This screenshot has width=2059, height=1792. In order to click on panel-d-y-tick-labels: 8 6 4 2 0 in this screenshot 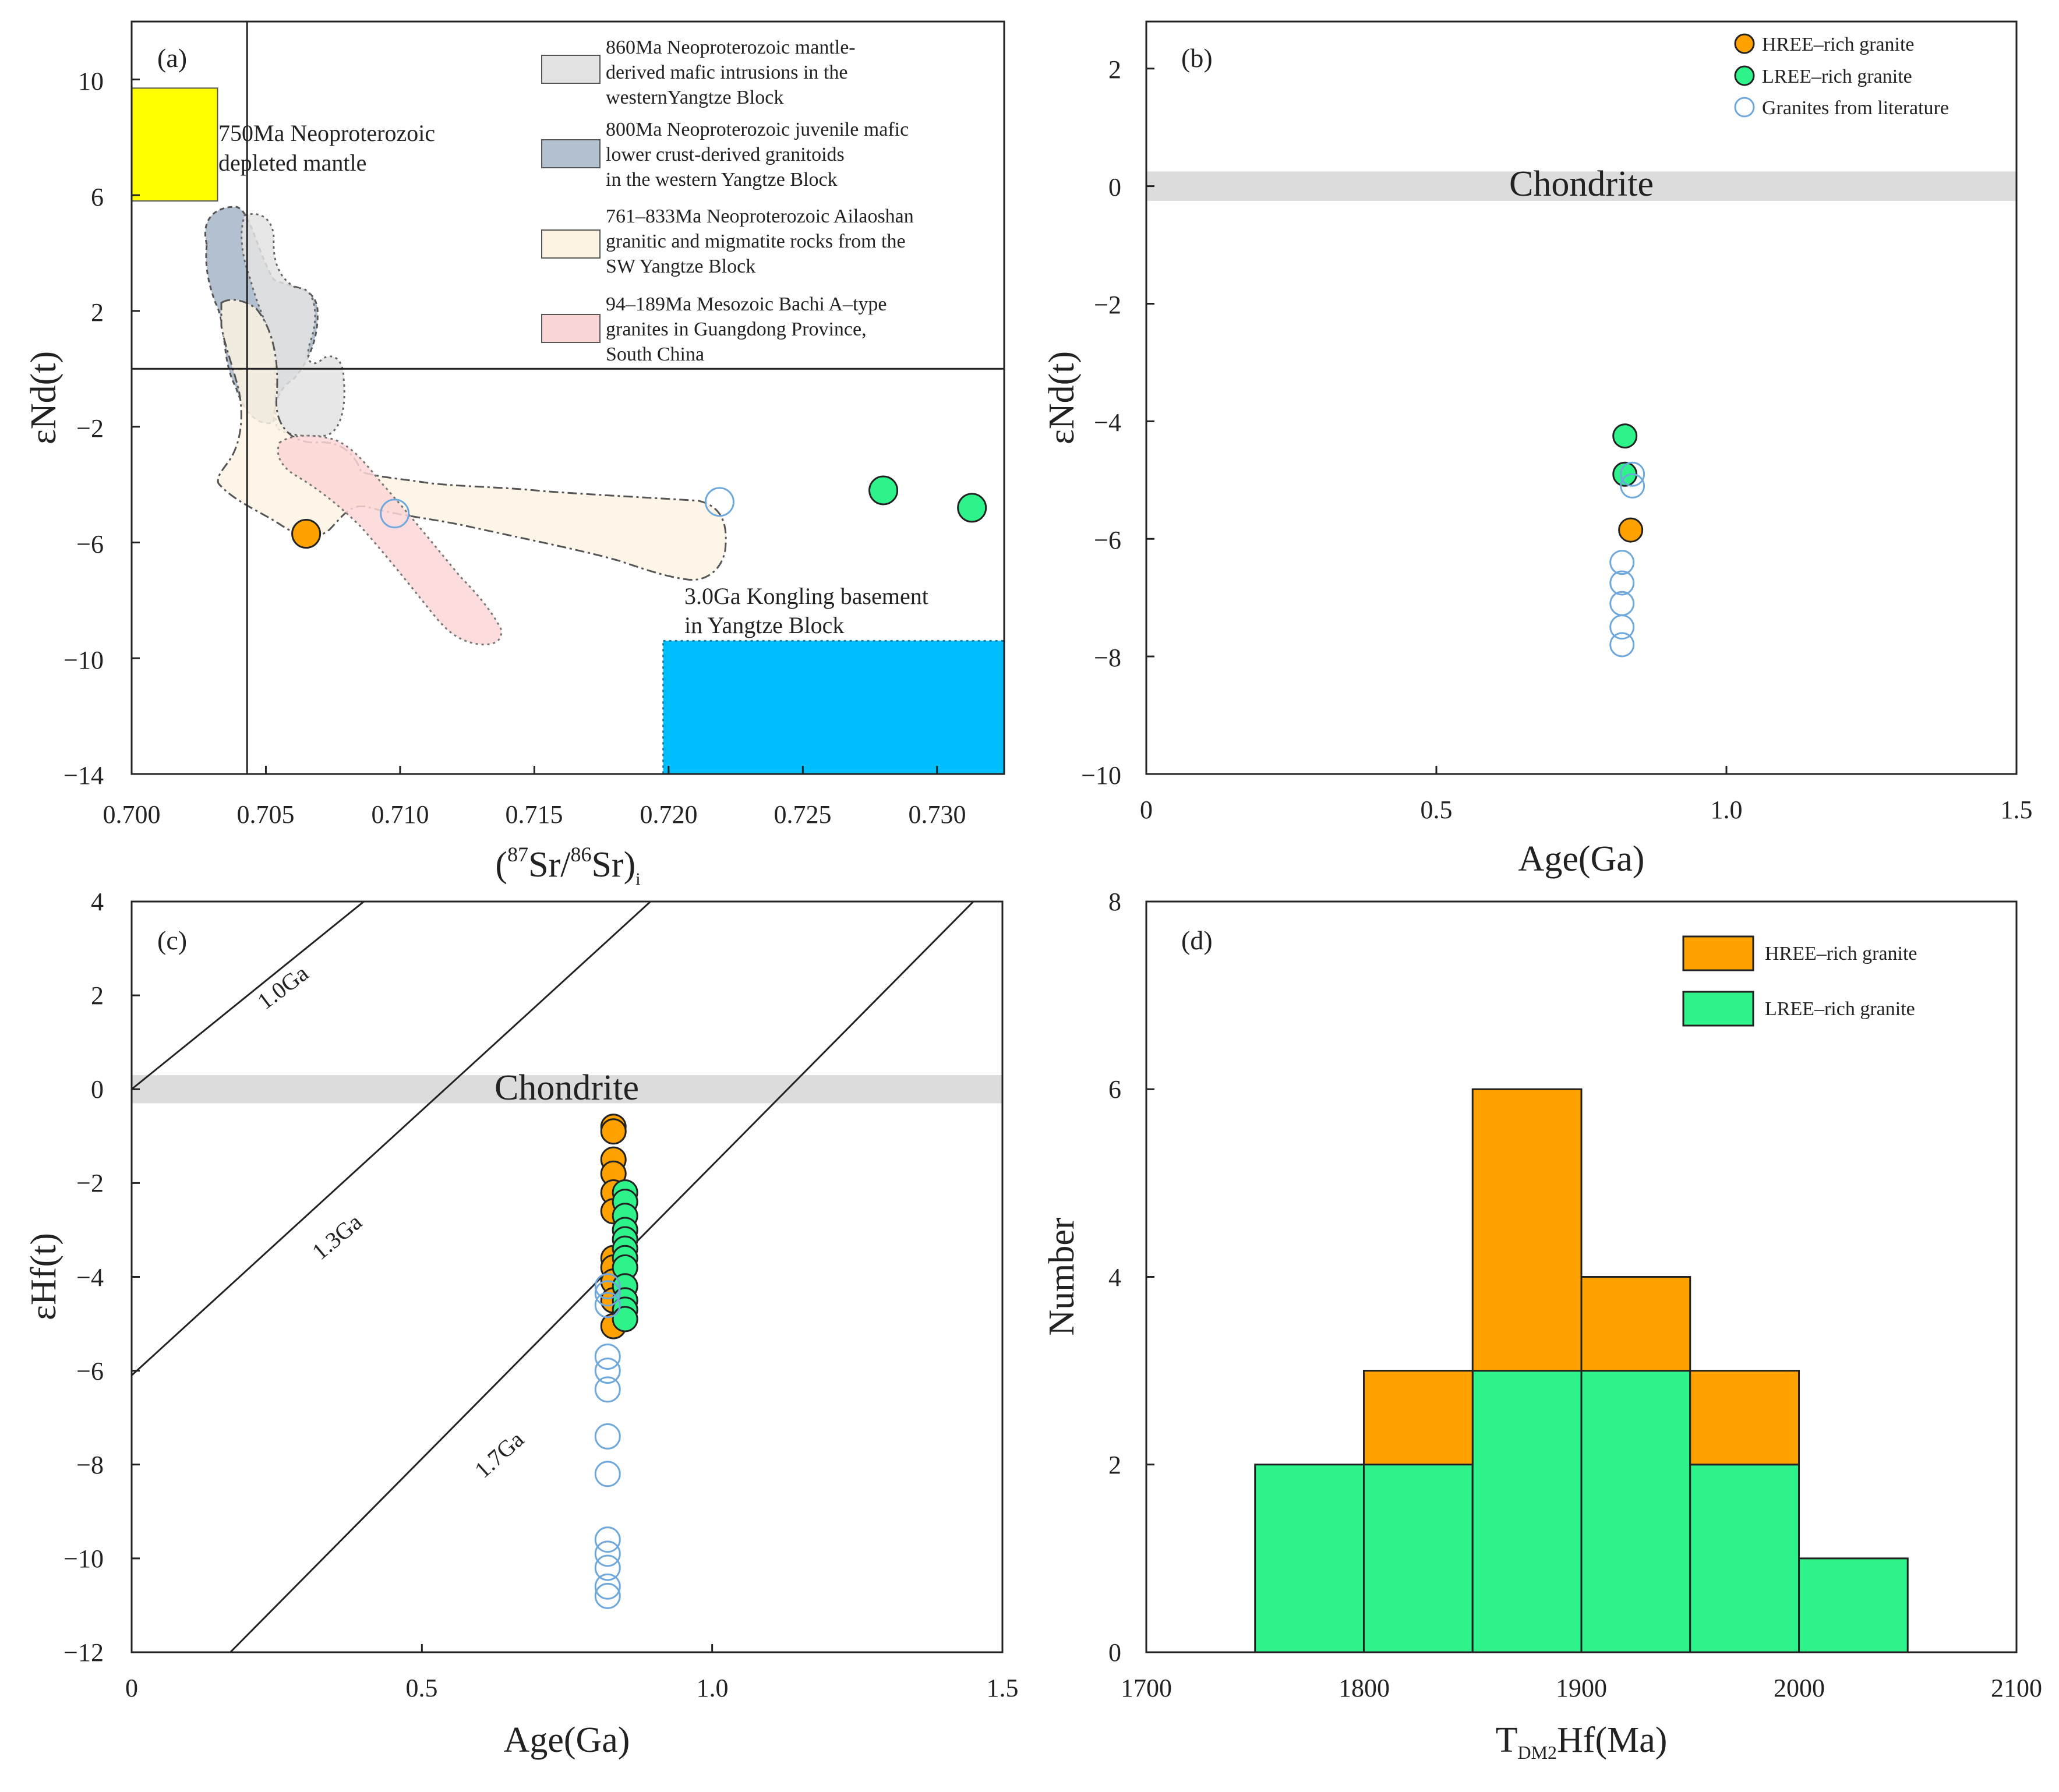, I will do `click(1114, 1277)`.